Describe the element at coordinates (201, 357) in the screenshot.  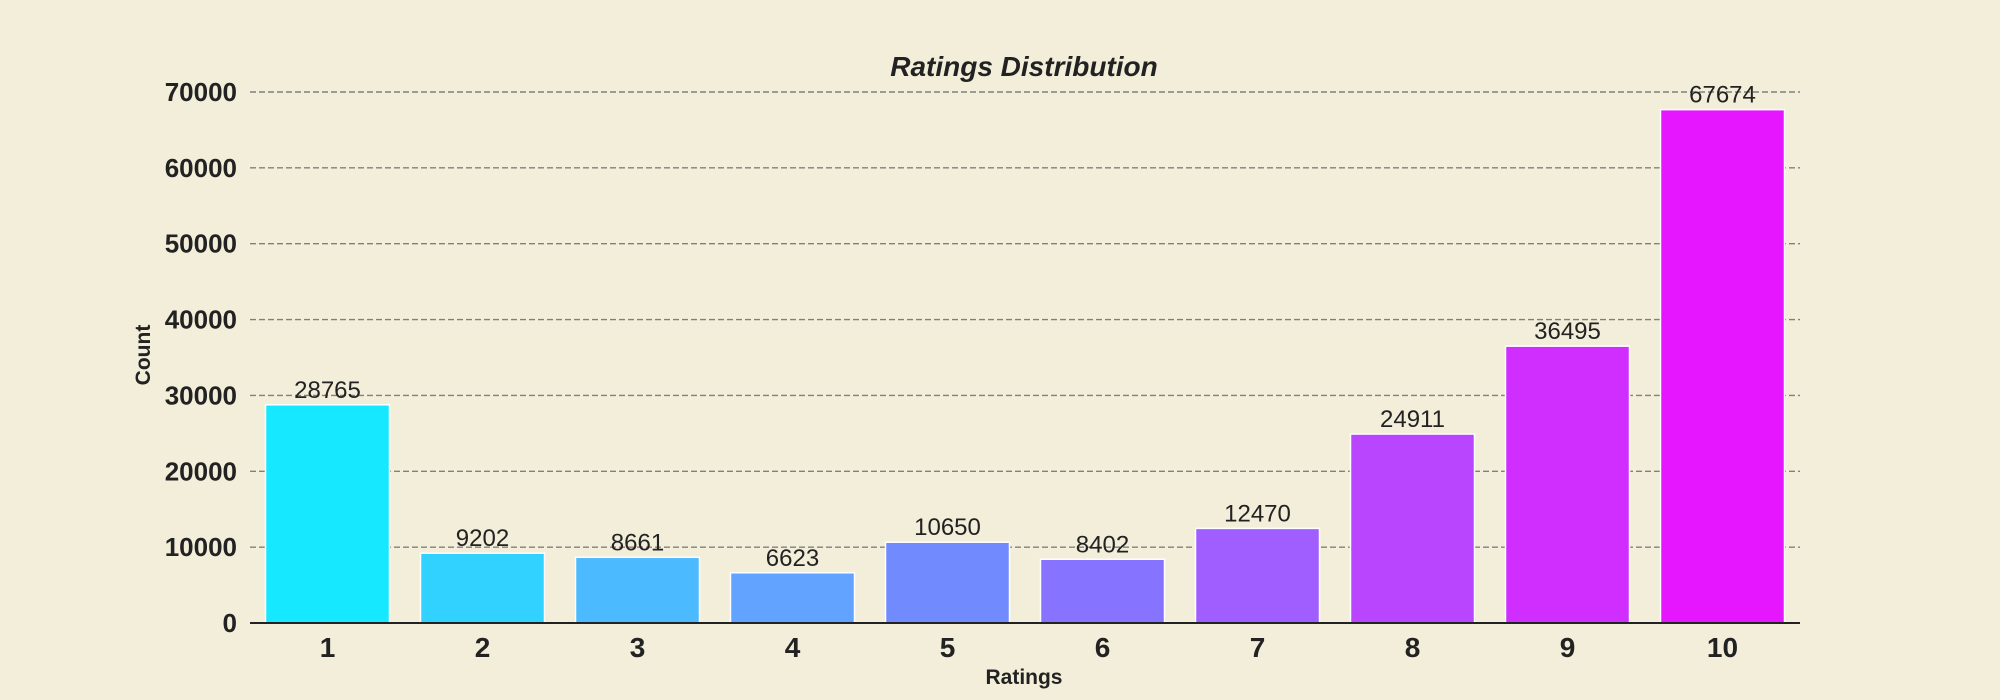
I see `y-axis-ticks: 0 10000 20000 30000 40000 50000 60000 70000` at that location.